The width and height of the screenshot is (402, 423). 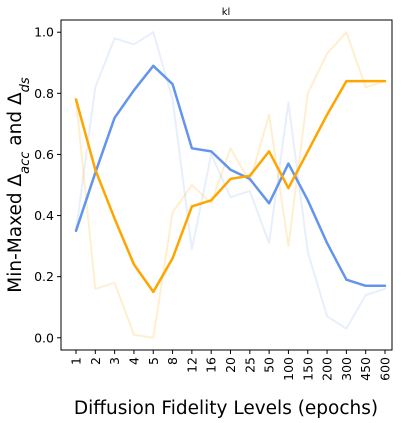 What do you see at coordinates (15, 180) in the screenshot?
I see `y-axis-title-delta-1: Δ` at bounding box center [15, 180].